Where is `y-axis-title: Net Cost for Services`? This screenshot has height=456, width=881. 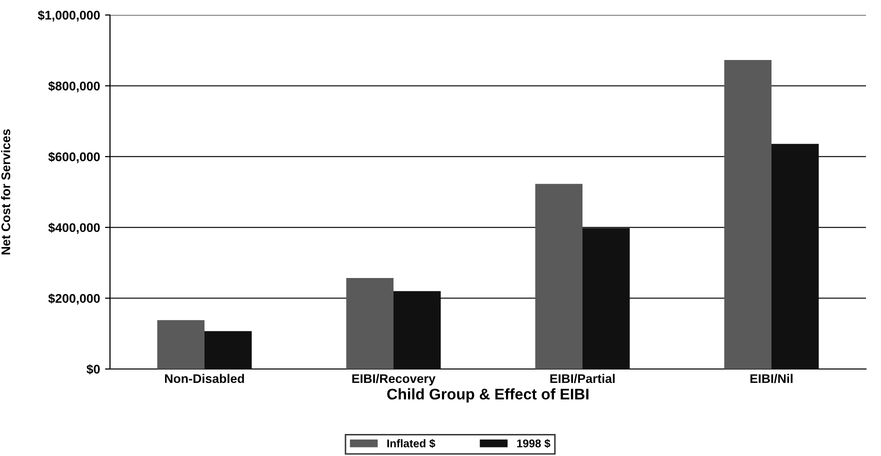 y-axis-title: Net Cost for Services is located at coordinates (5, 191).